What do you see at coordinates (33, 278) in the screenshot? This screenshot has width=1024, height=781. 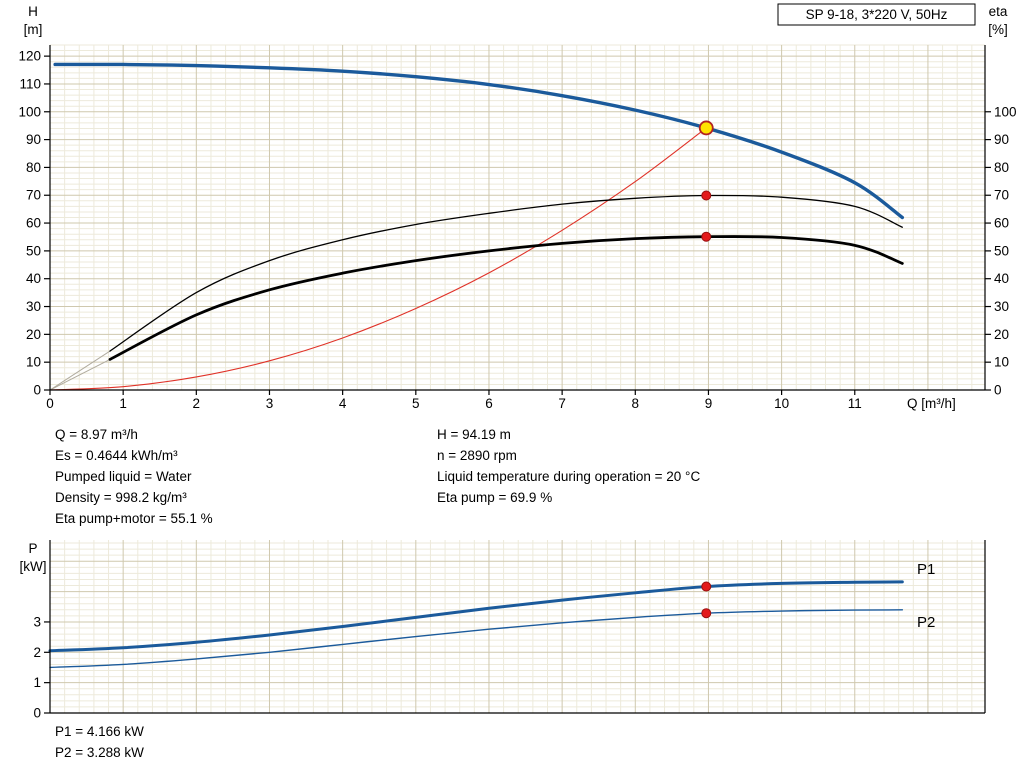 I see `y-left-tick-label: 40` at bounding box center [33, 278].